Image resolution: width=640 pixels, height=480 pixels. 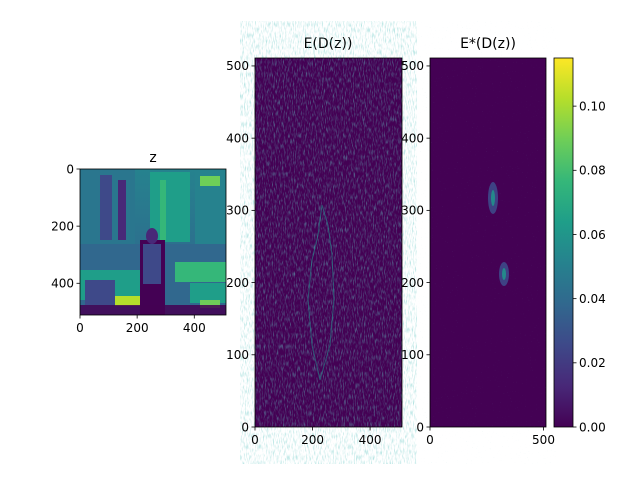 I want to click on panel-z-frame, so click(x=153, y=242).